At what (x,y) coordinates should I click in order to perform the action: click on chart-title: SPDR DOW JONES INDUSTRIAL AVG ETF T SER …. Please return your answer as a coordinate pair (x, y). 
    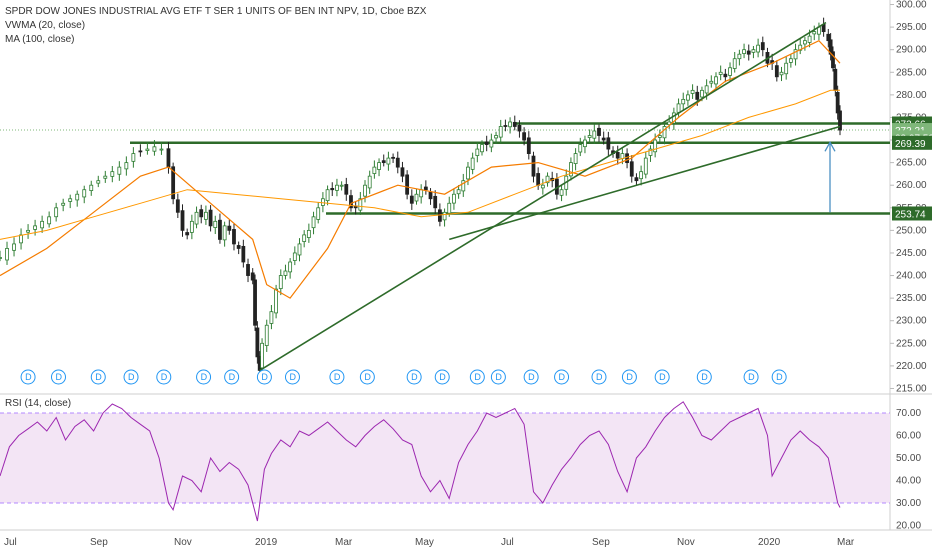
    Looking at the image, I should click on (216, 11).